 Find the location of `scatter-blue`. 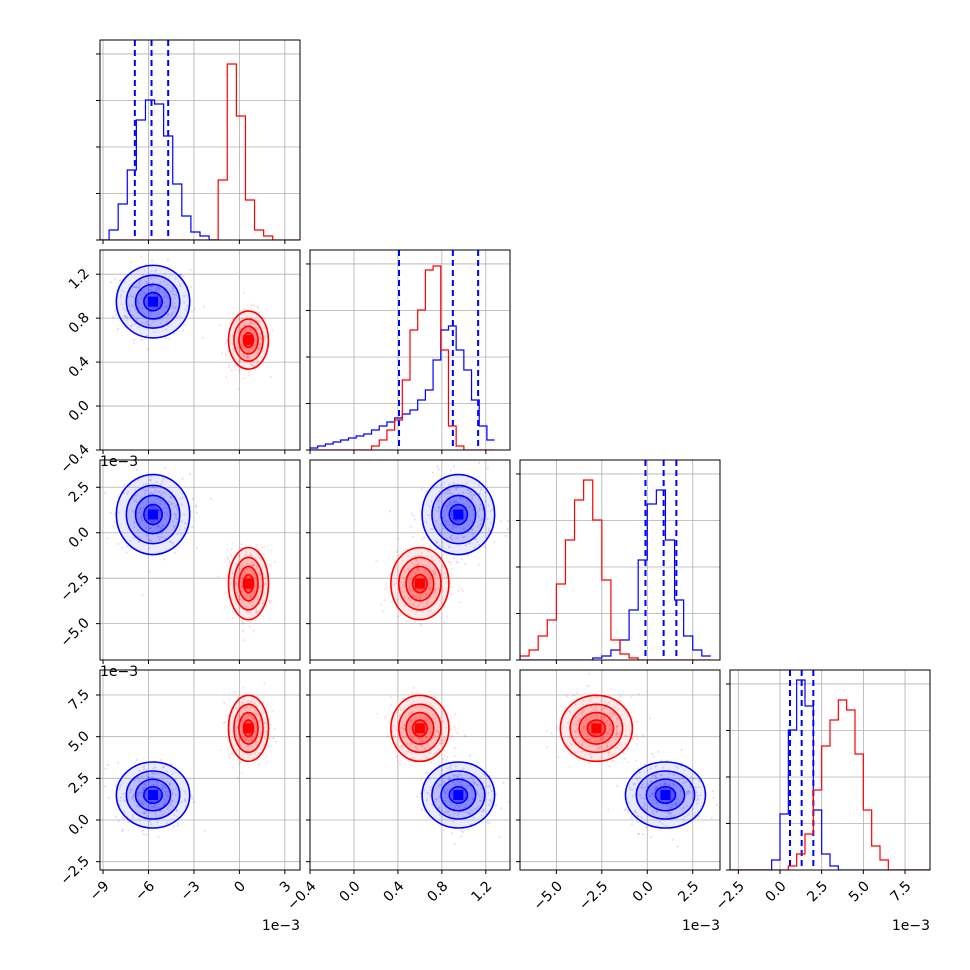

scatter-blue is located at coordinates (463, 790).